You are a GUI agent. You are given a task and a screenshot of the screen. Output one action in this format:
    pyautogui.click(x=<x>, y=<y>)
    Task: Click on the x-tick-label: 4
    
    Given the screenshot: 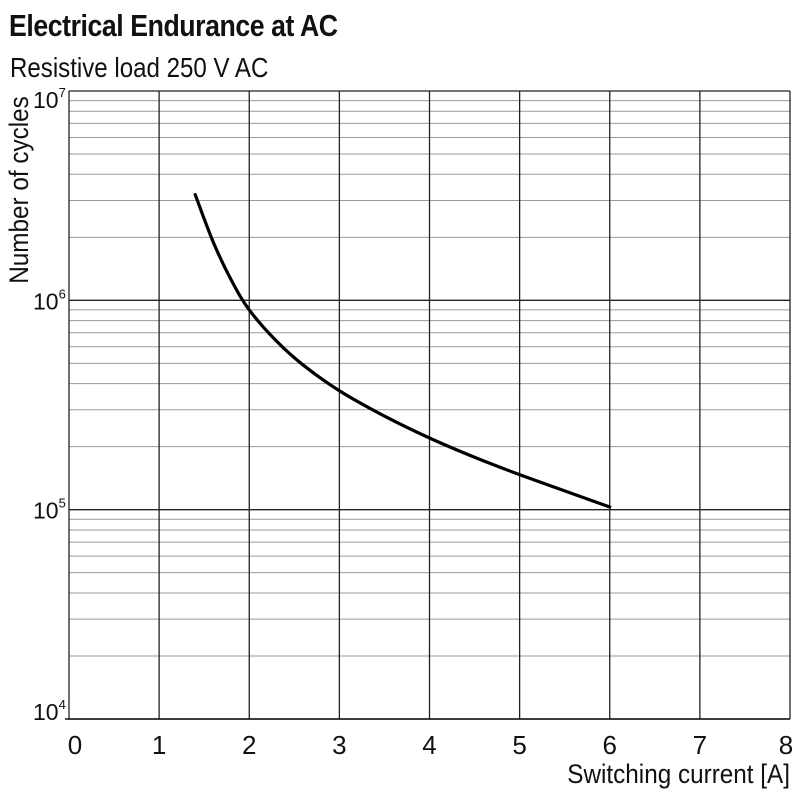 What is the action you would take?
    pyautogui.click(x=429, y=745)
    